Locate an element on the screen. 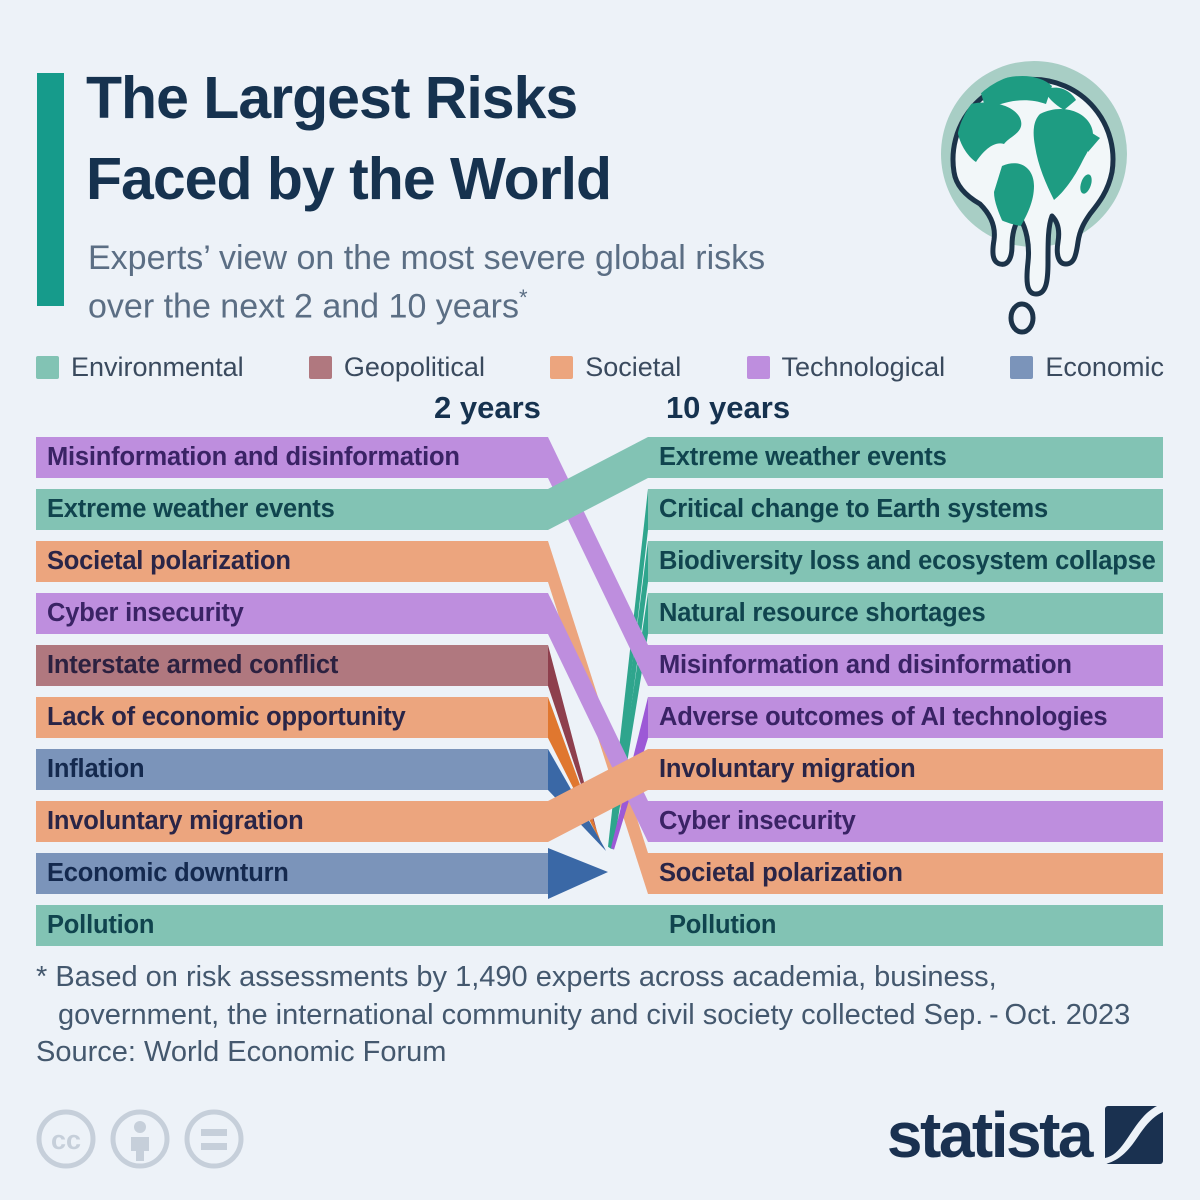  risk-bar-left-6: Lack of economic opportunity is located at coordinates (292, 717).